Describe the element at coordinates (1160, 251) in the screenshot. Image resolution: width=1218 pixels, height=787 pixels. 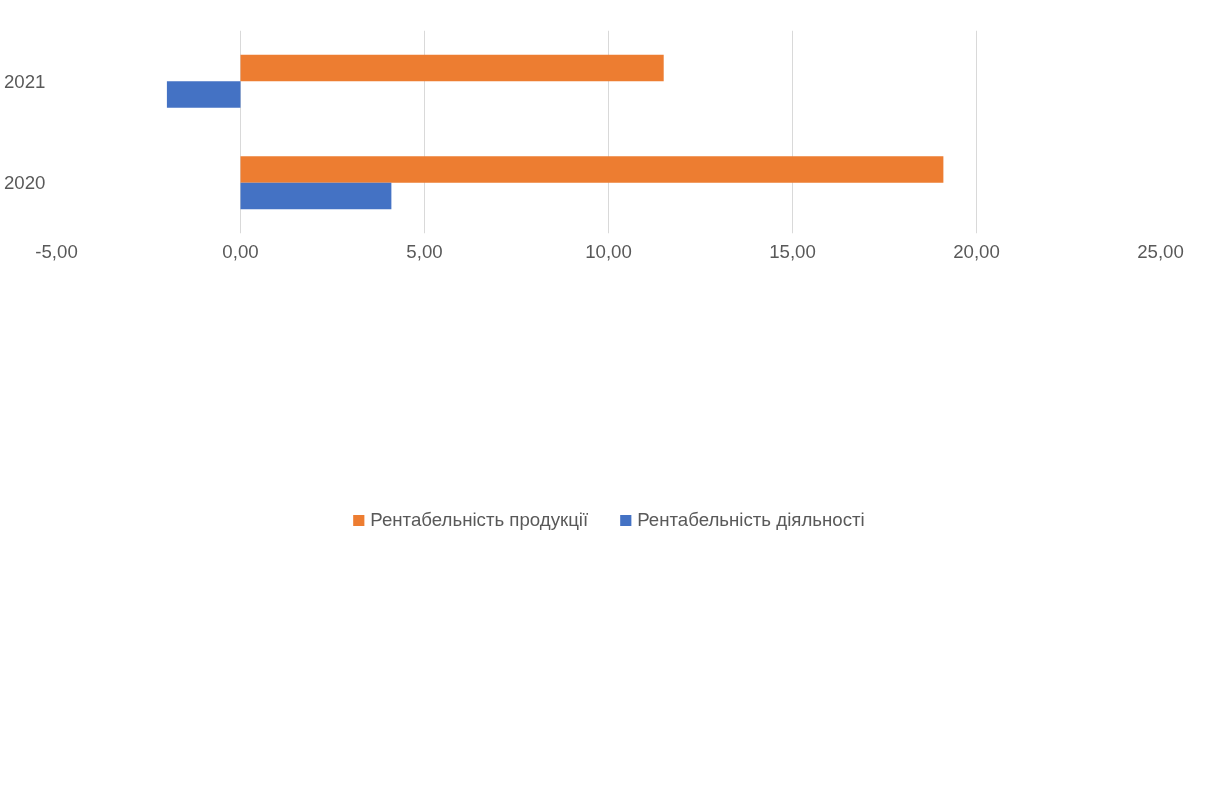
I see `x-tick-label: 25,00` at that location.